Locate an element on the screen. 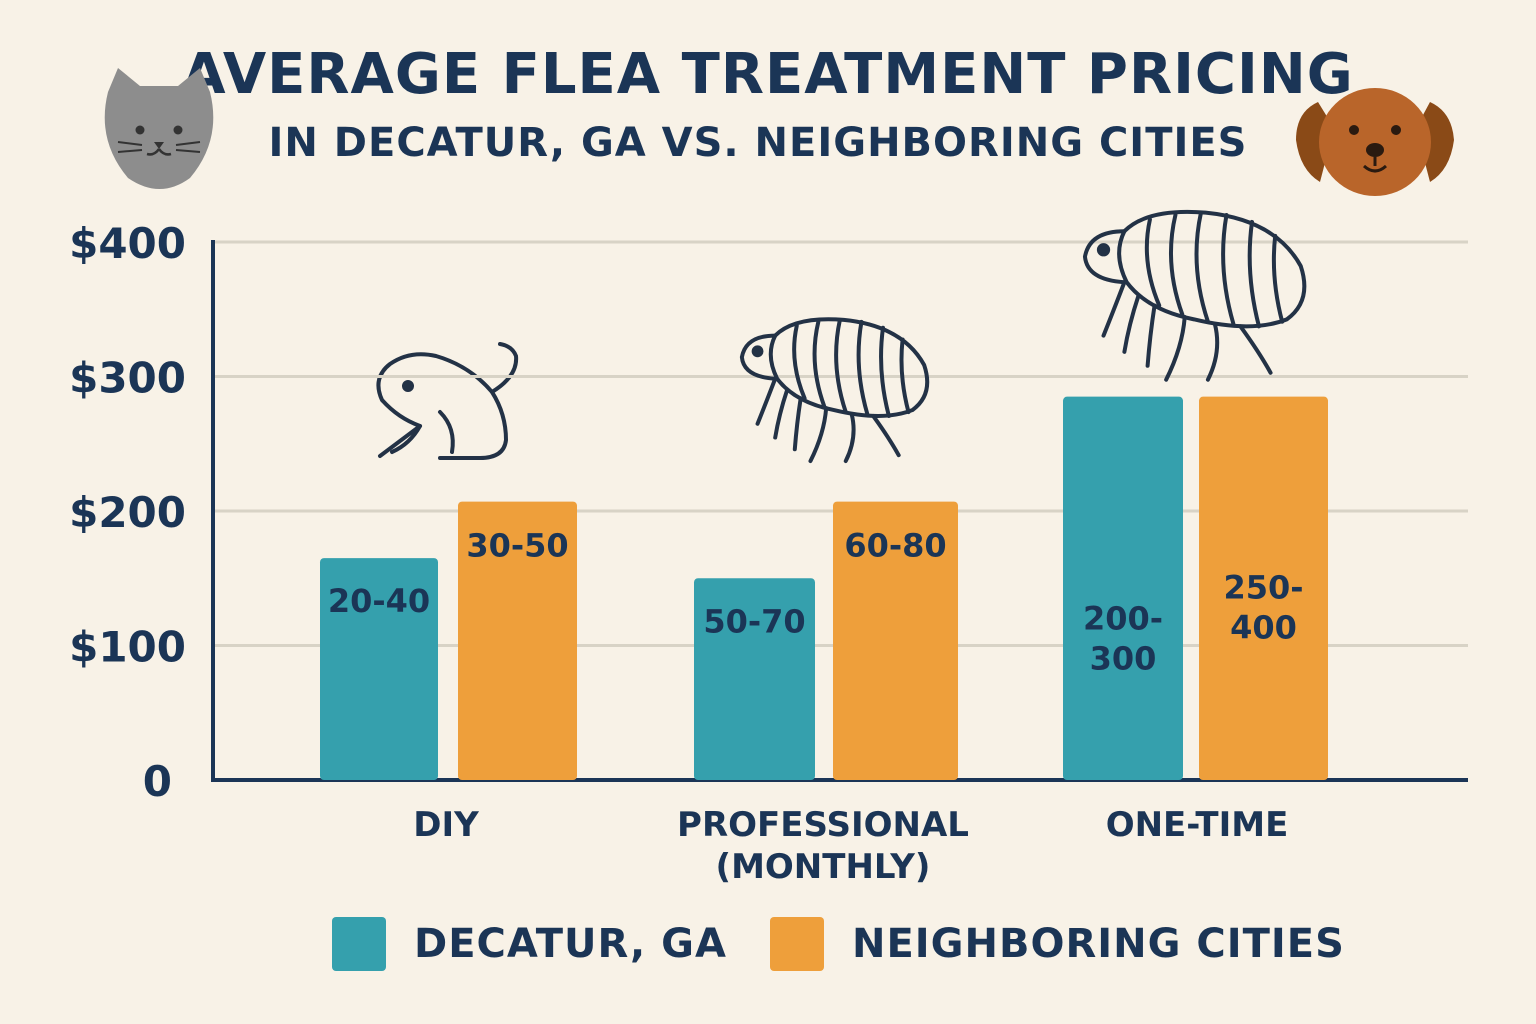  legend-label: NEIGHBORING CITIES is located at coordinates (1098, 944).